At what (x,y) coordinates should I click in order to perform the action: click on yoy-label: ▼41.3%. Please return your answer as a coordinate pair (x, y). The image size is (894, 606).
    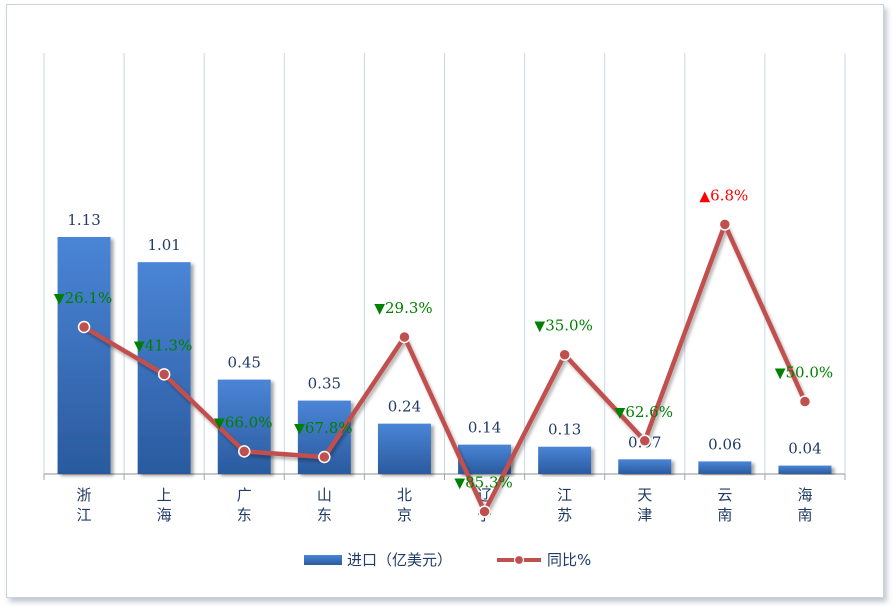
    Looking at the image, I should click on (163, 345).